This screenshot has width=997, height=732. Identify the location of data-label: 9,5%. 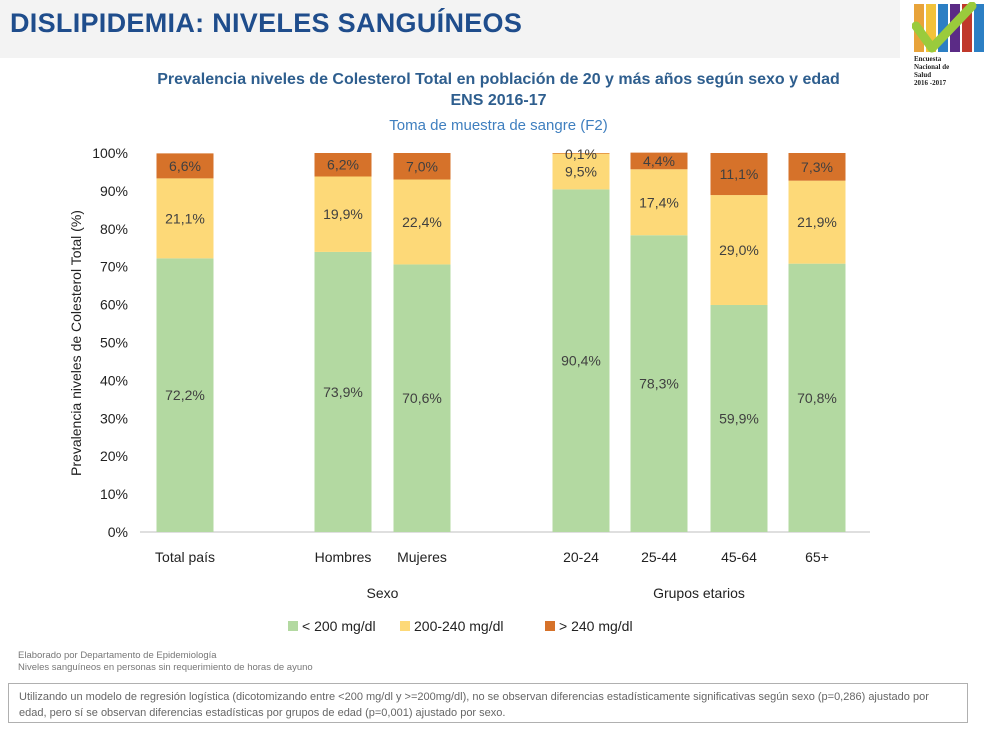
(581, 171).